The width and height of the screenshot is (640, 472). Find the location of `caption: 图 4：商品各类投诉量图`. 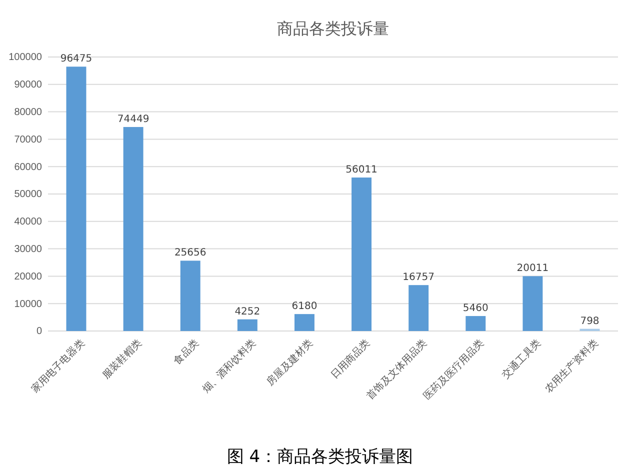

caption: 图 4：商品各类投诉量图 is located at coordinates (320, 457).